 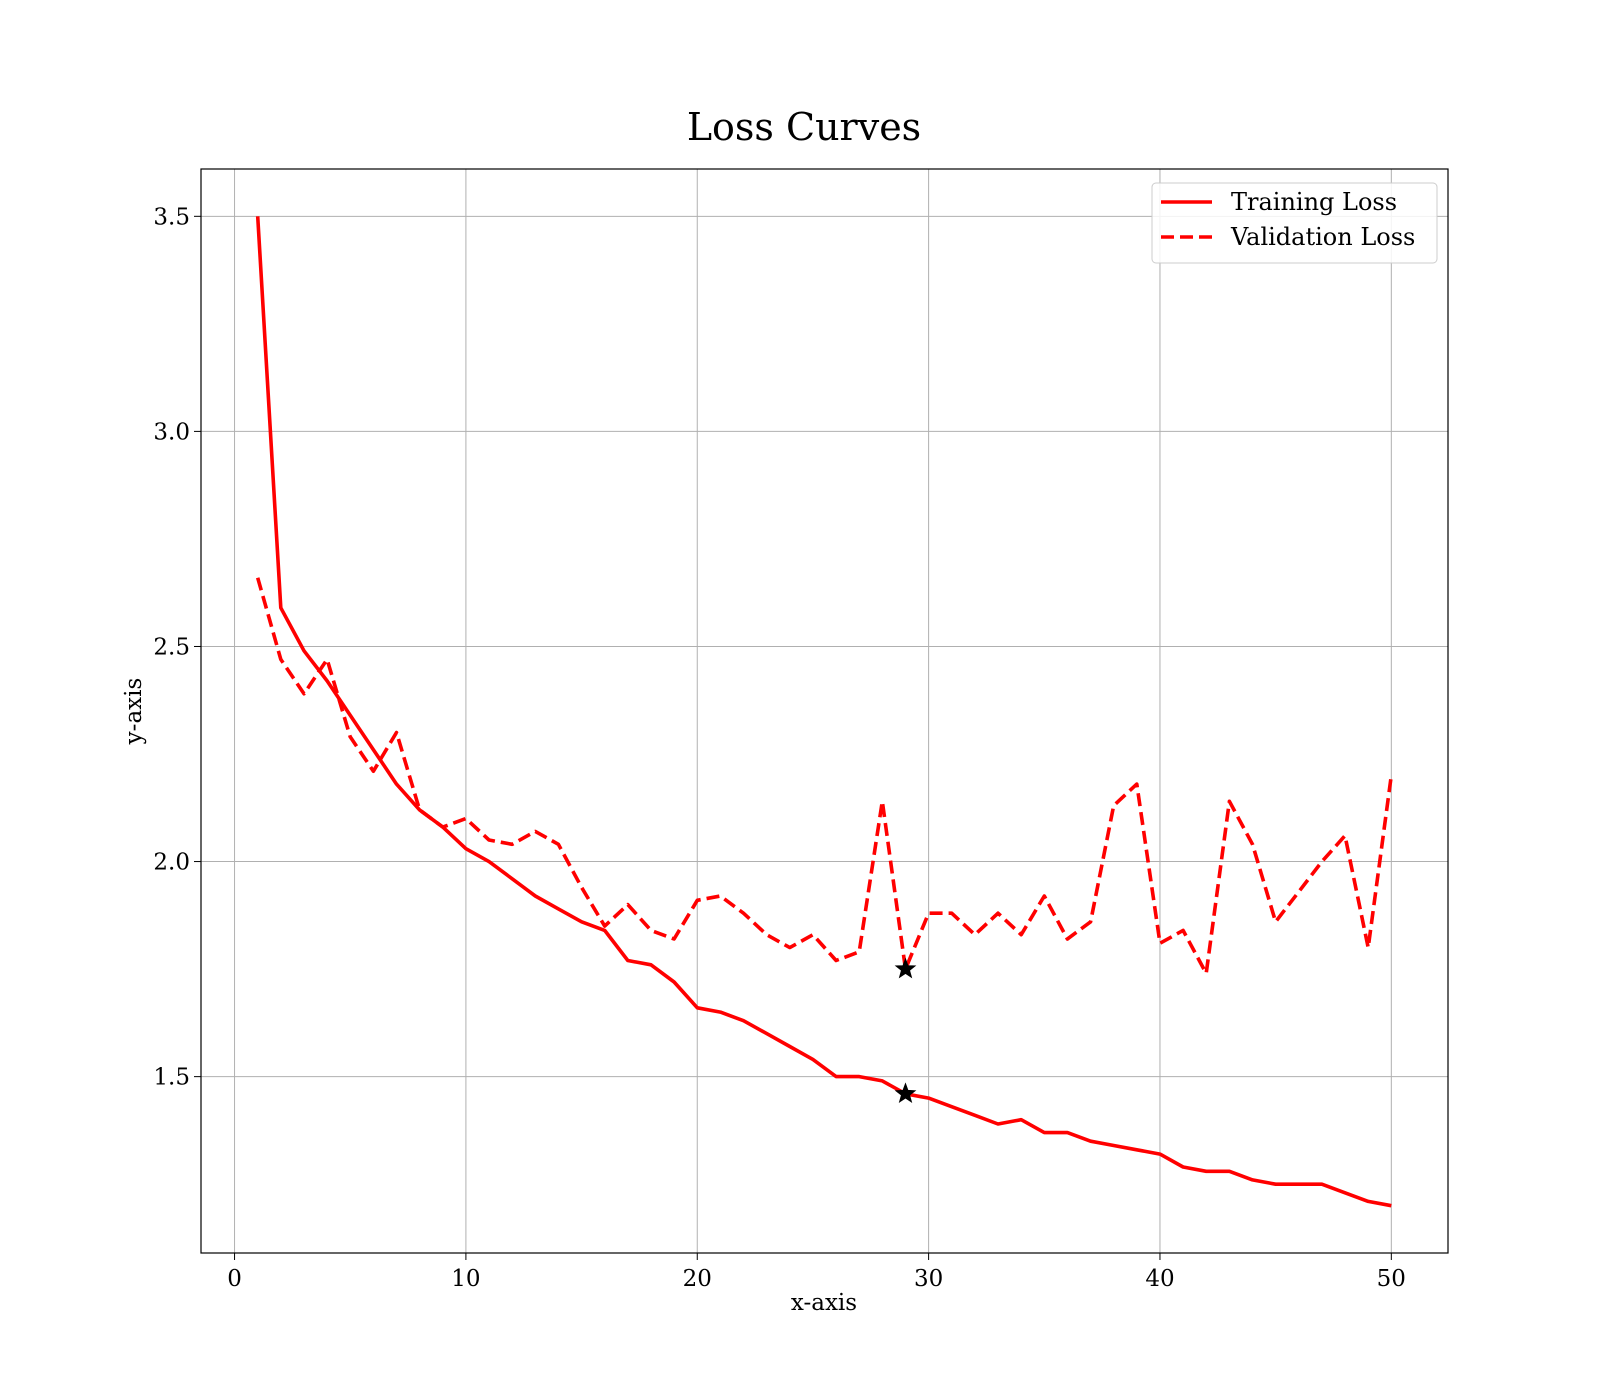 What do you see at coordinates (824, 1303) in the screenshot?
I see `x-axis-label: x-axis` at bounding box center [824, 1303].